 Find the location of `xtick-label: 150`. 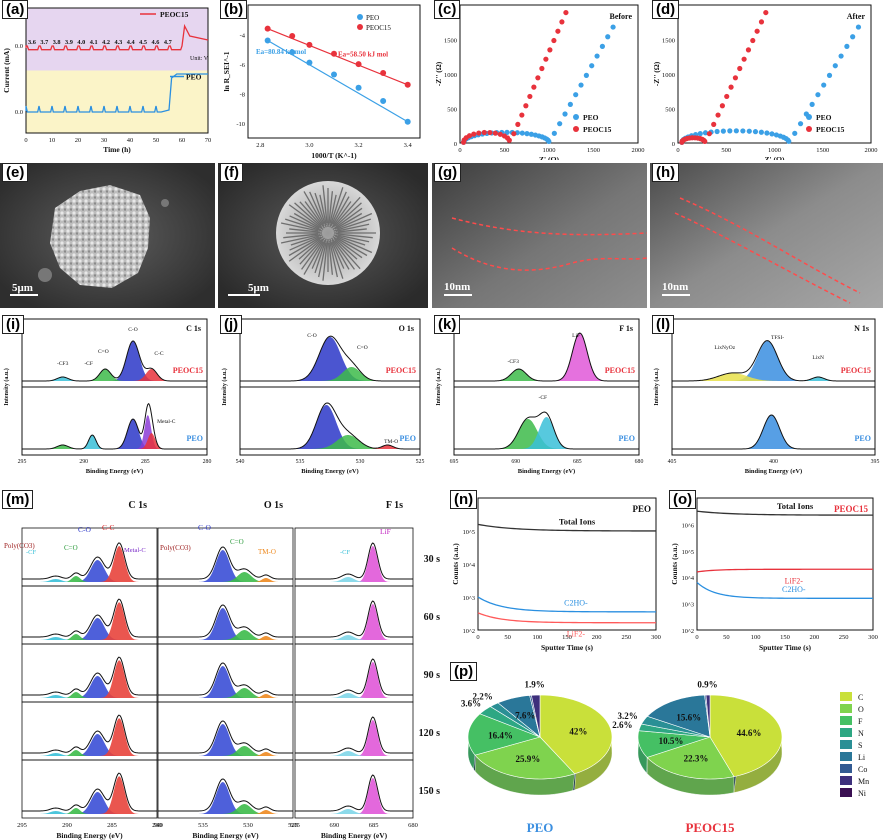

xtick-label: 150 is located at coordinates (567, 637).